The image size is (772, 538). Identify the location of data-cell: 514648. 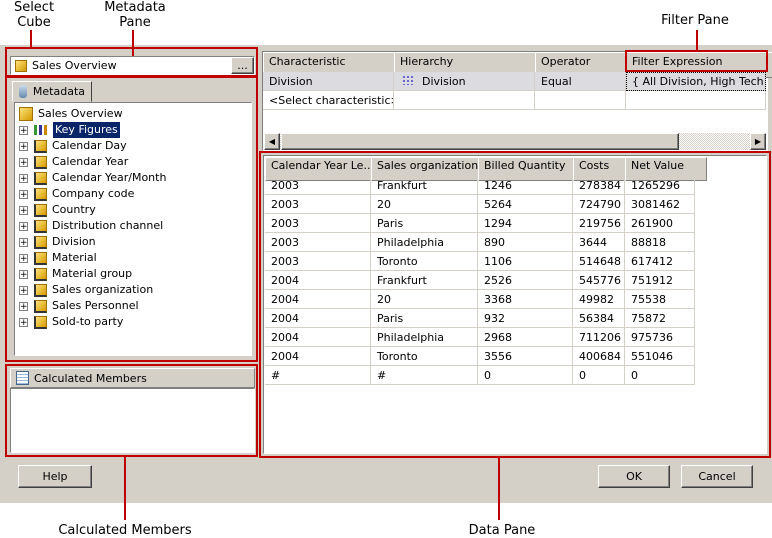
(599, 261).